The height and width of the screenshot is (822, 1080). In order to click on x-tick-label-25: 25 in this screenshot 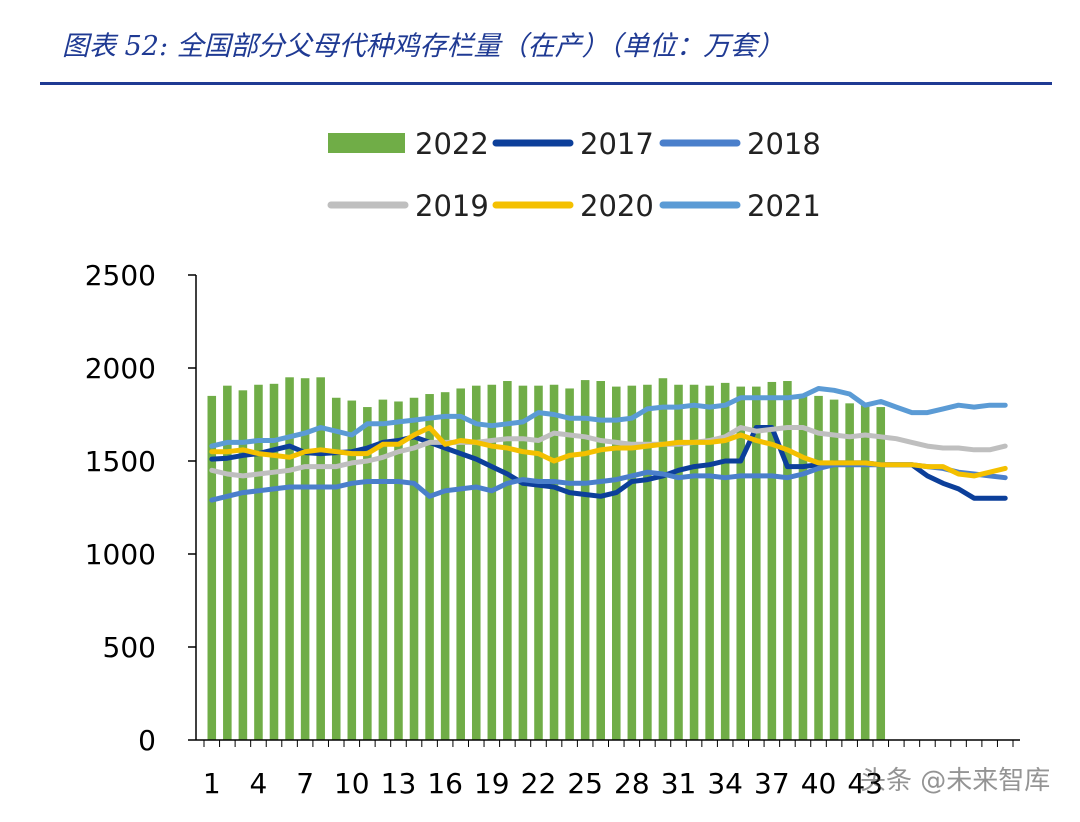, I will do `click(585, 783)`.